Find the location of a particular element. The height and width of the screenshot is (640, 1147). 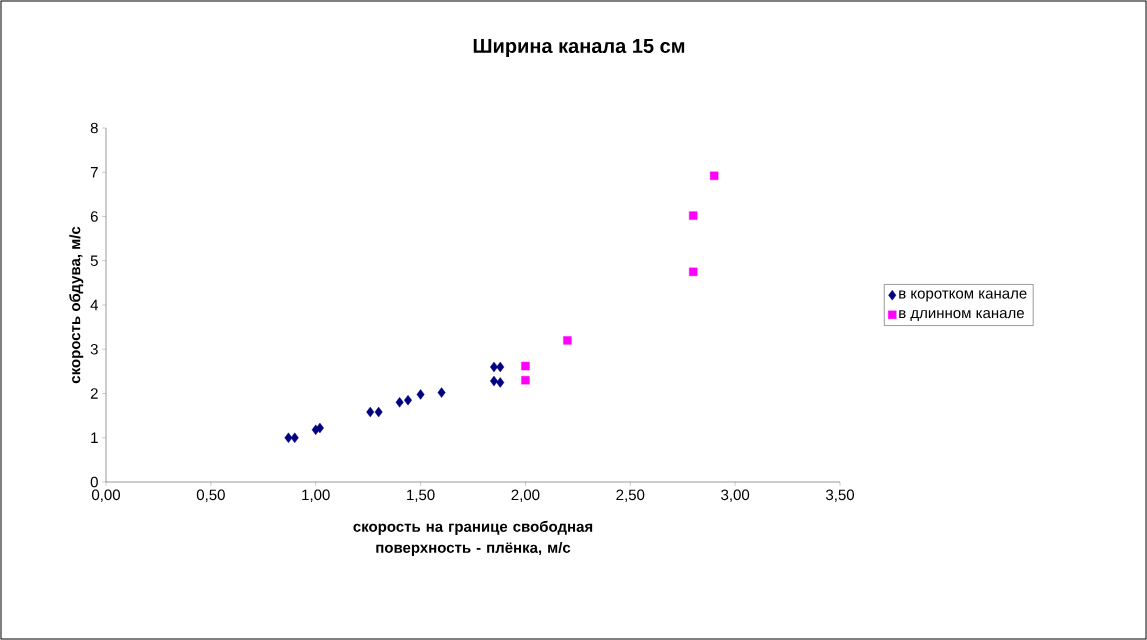

x-tick-label: 2,00 is located at coordinates (525, 495).